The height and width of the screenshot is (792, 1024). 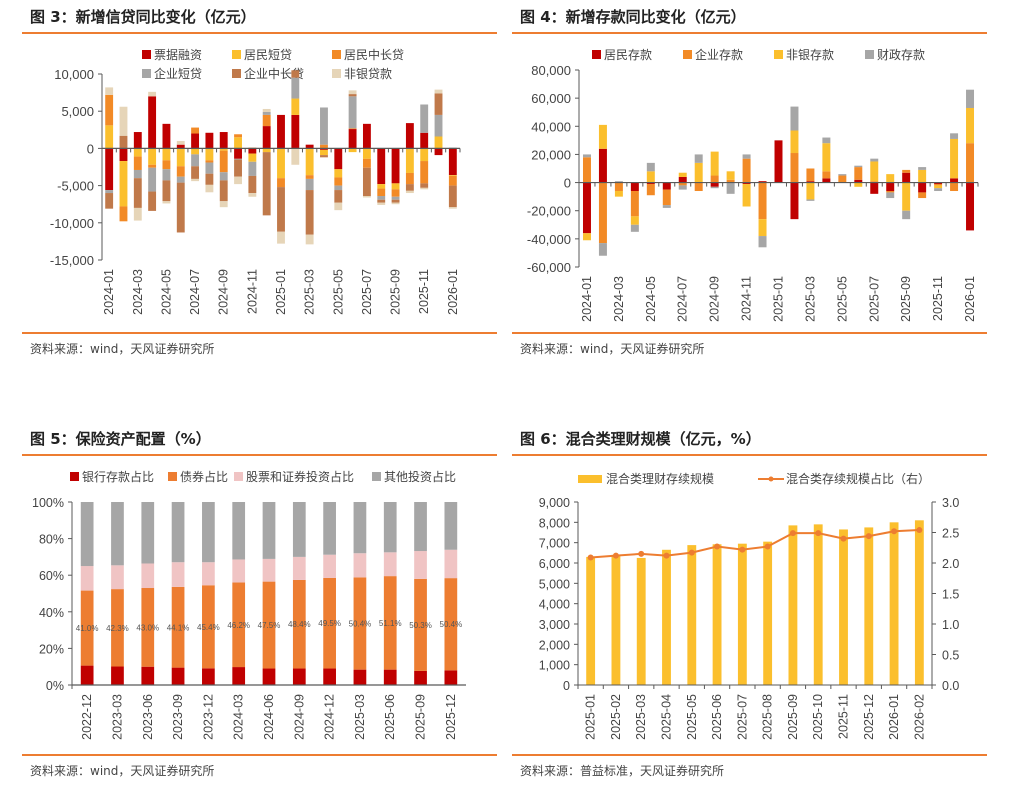 What do you see at coordinates (640, 439) in the screenshot?
I see `chart-title: 图 6：混合类理财规模（亿元，%）` at bounding box center [640, 439].